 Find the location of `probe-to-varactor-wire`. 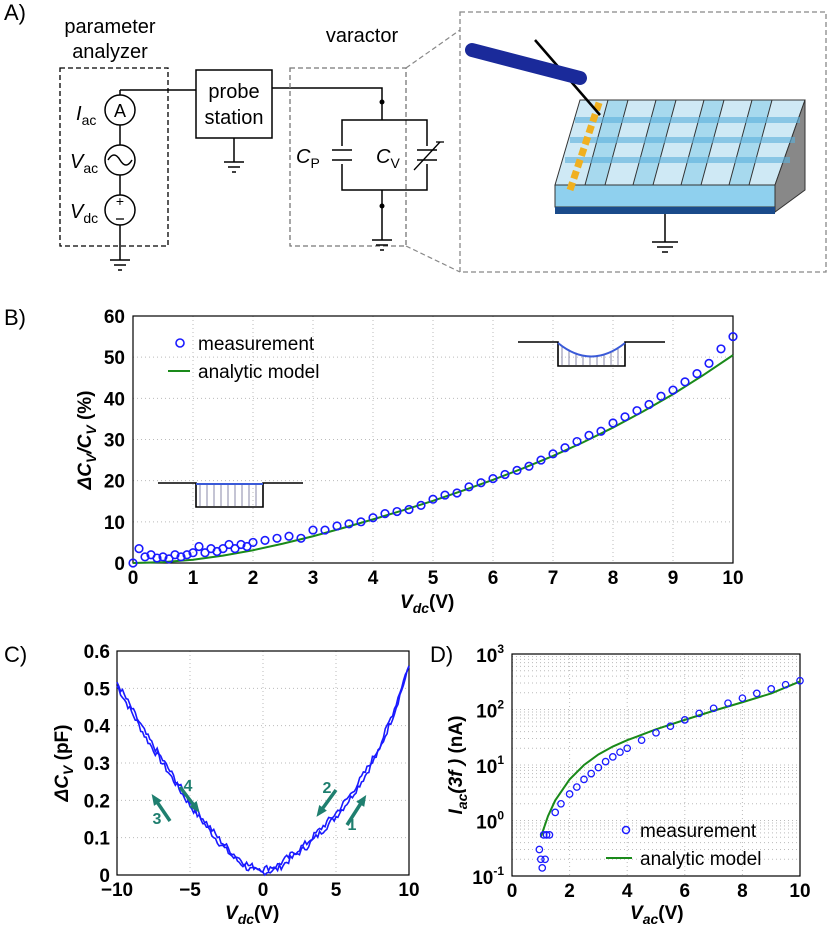

probe-to-varactor-wire is located at coordinates (327, 93).